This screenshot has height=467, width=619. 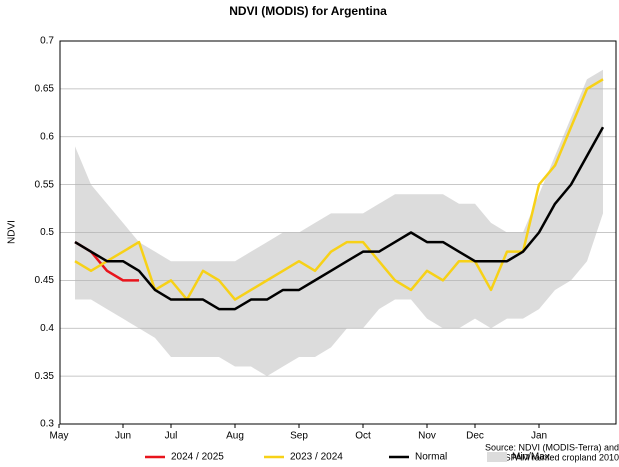 What do you see at coordinates (171, 436) in the screenshot?
I see `x-tick-label: Jul` at bounding box center [171, 436].